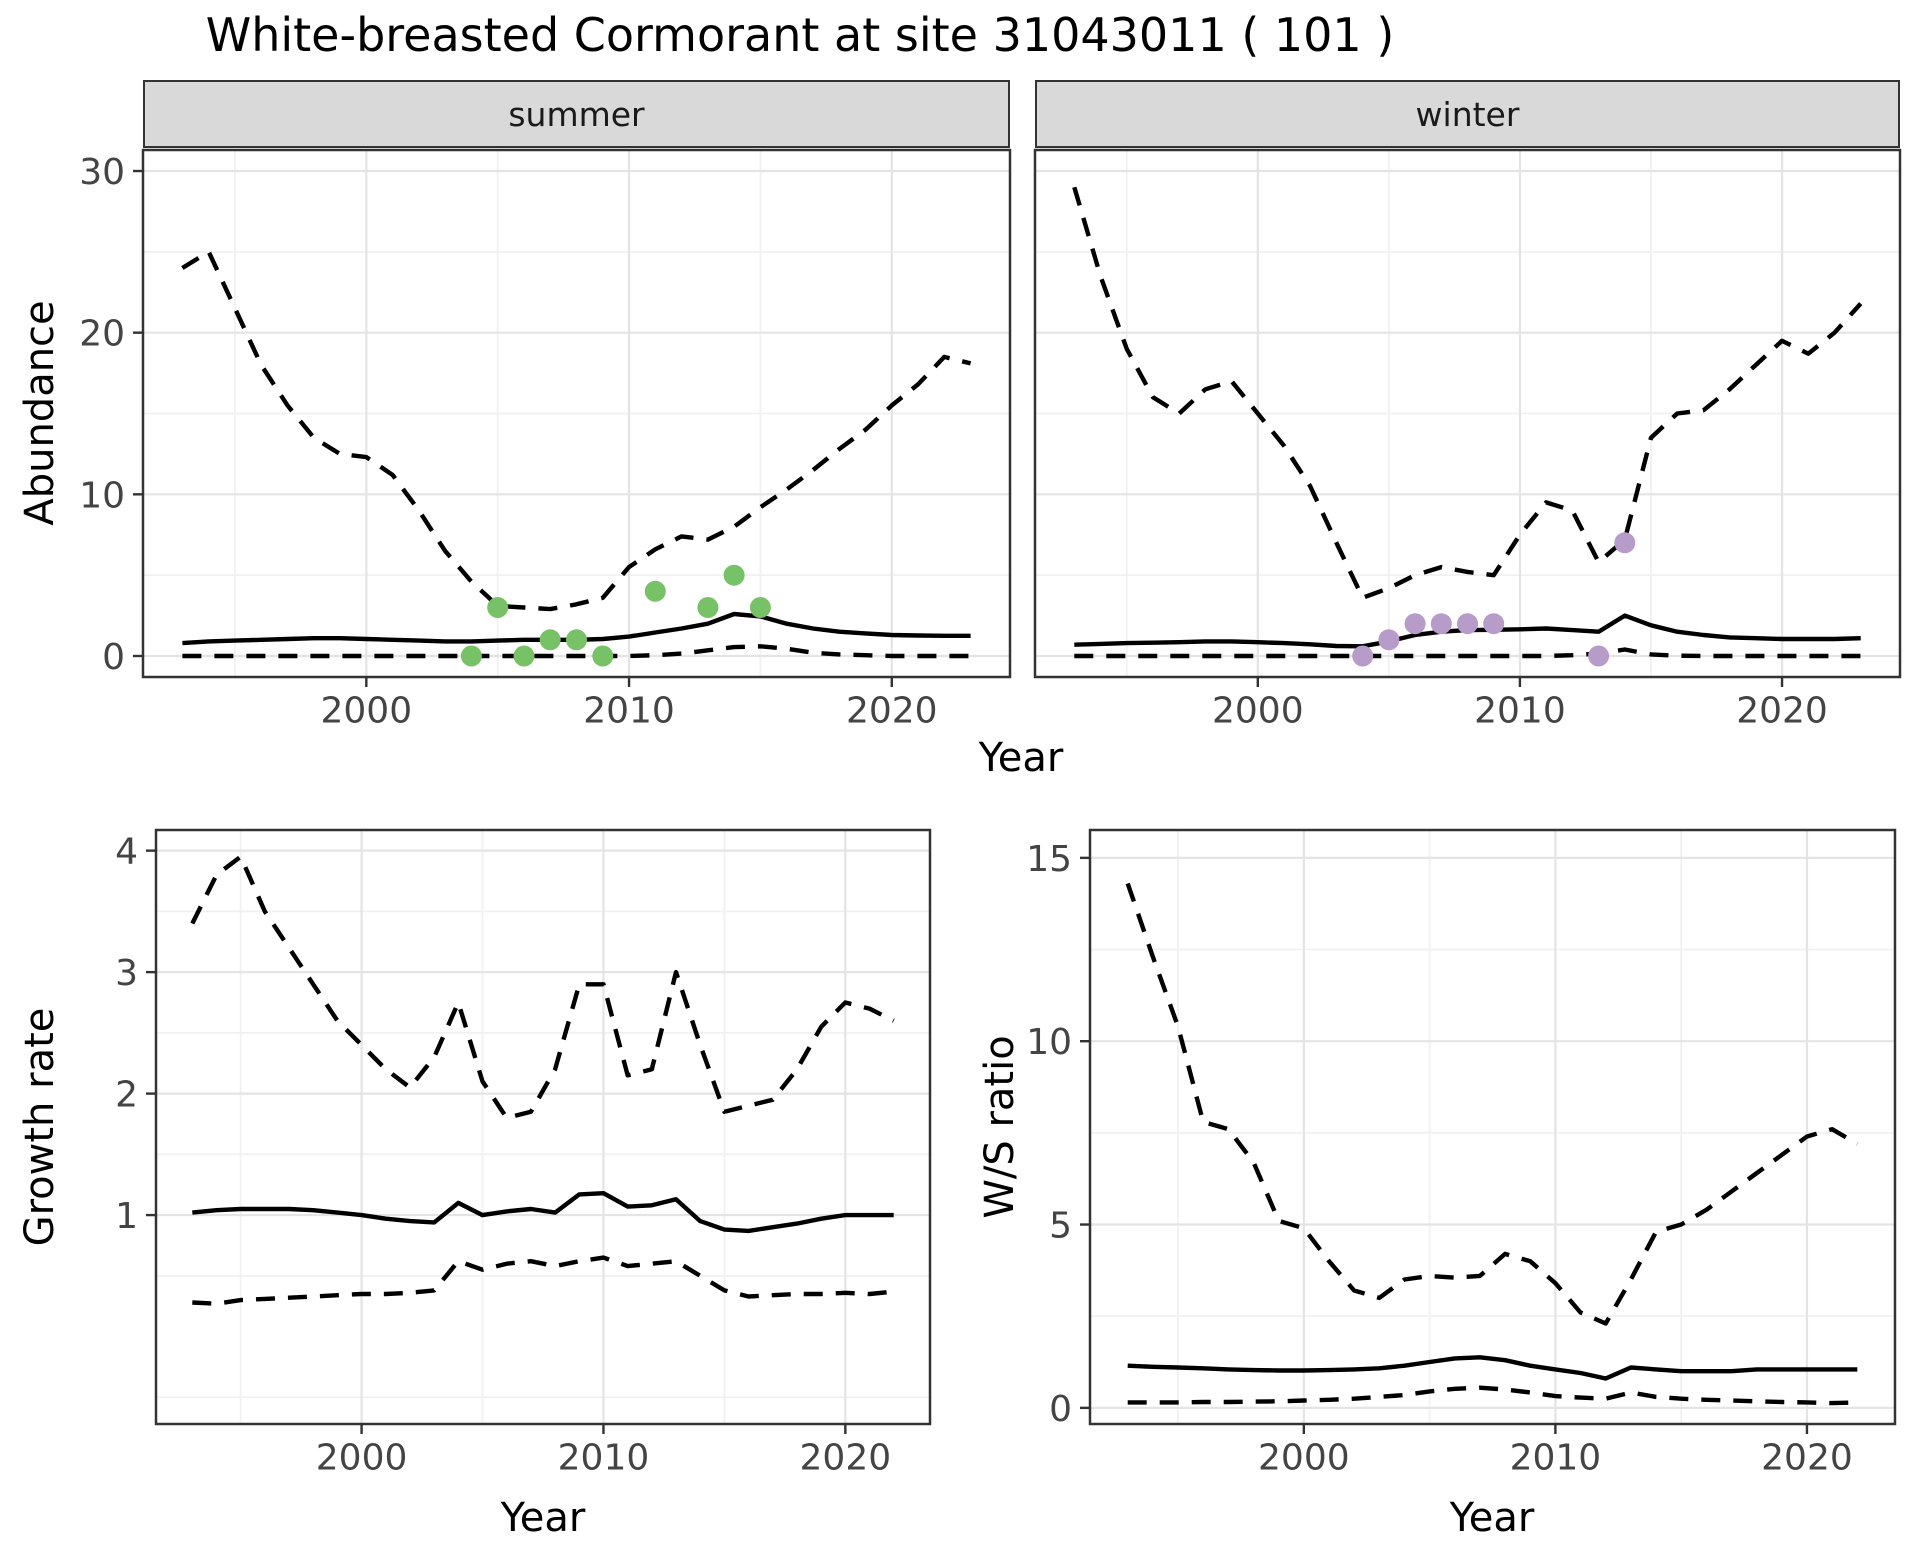 The height and width of the screenshot is (1560, 1920). What do you see at coordinates (1060, 1226) in the screenshot?
I see `y-tick-label: 5` at bounding box center [1060, 1226].